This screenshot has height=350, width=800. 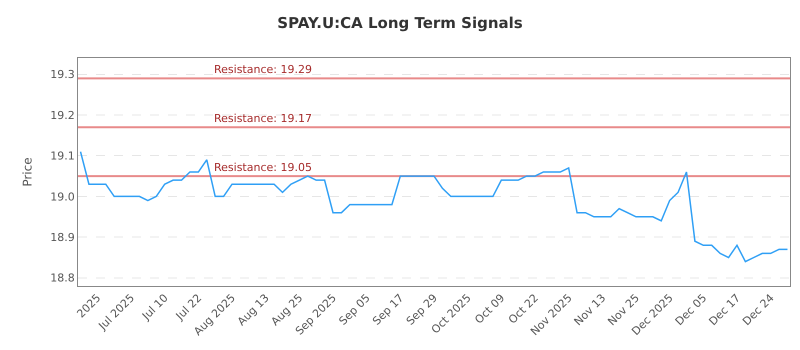 I want to click on ref-line-label: Resistance: 19.29, so click(x=263, y=69).